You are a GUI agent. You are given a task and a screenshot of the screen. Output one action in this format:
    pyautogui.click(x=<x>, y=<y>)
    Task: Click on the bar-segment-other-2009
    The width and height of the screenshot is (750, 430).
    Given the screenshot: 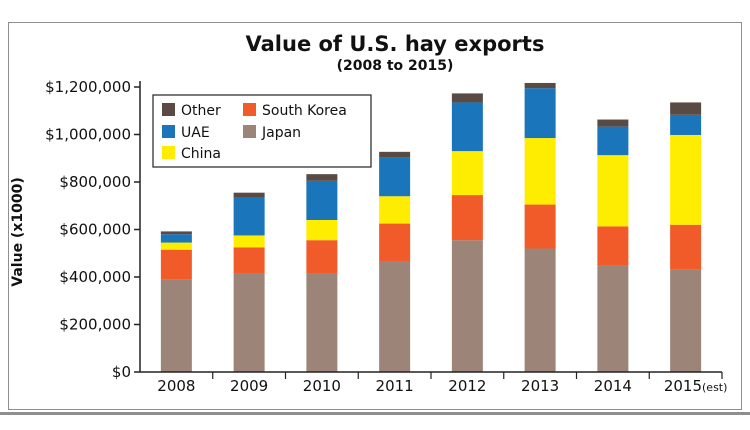 What is the action you would take?
    pyautogui.click(x=249, y=195)
    